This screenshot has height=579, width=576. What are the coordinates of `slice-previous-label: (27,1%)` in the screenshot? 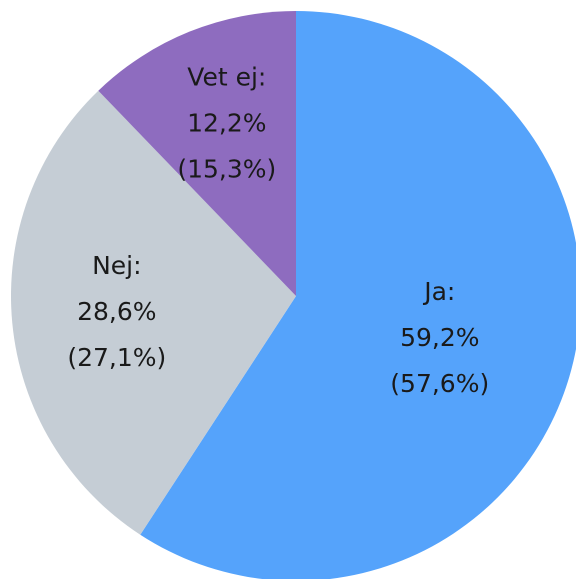 It's located at (116, 357).